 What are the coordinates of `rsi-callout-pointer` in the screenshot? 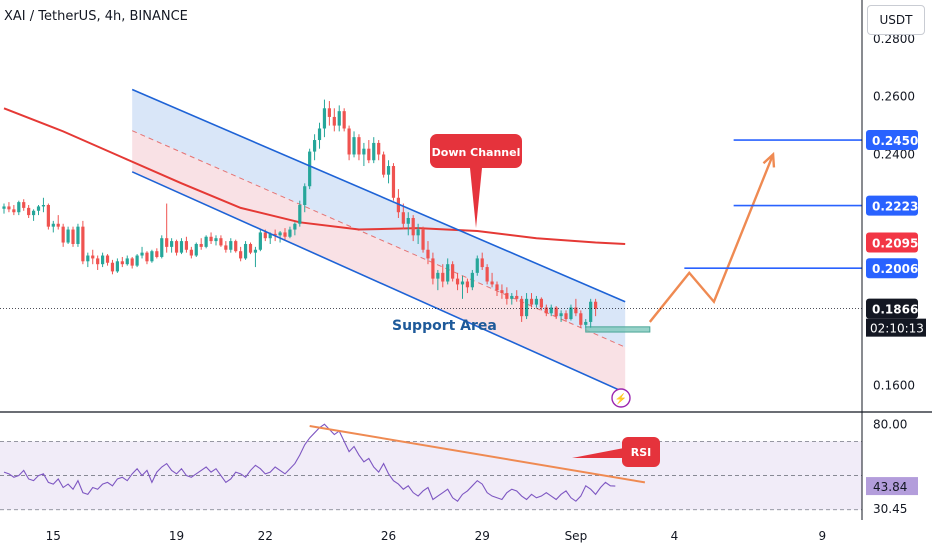 It's located at (598, 453).